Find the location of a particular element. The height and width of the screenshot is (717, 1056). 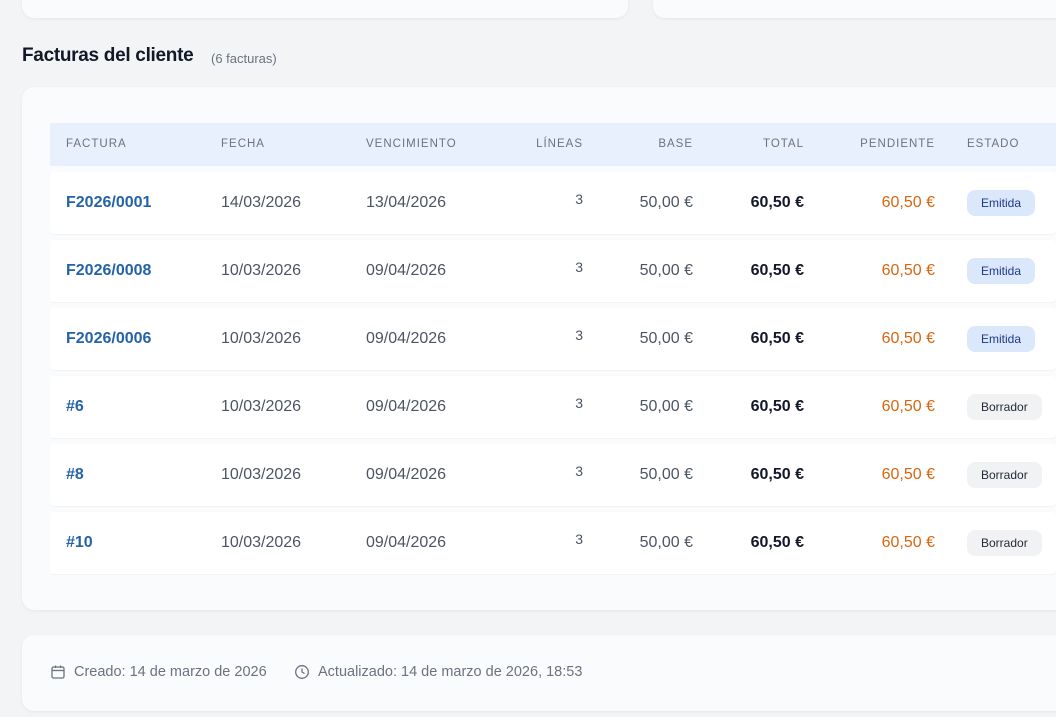

column-header: PENDIENTE is located at coordinates (897, 144).